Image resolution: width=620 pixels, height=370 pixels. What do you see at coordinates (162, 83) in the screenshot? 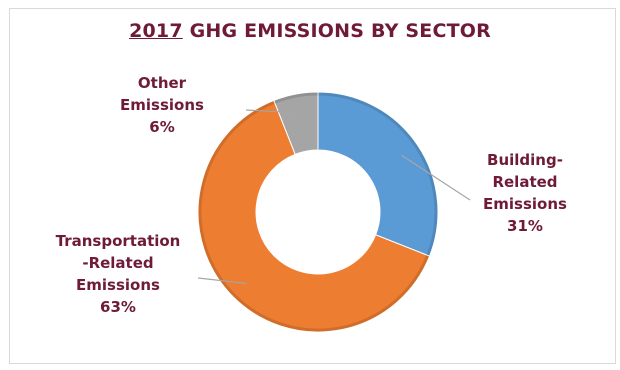
I see `slice-label-other-line-1: Other` at bounding box center [162, 83].